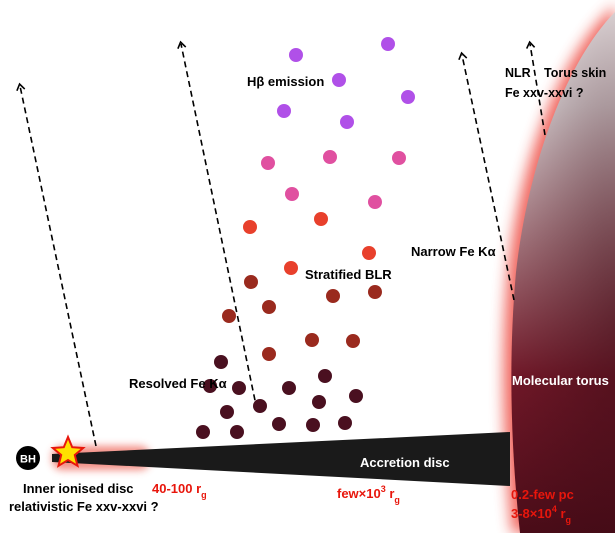 The height and width of the screenshot is (533, 615). I want to click on accretion-disc-label: Accretion disc, so click(405, 462).